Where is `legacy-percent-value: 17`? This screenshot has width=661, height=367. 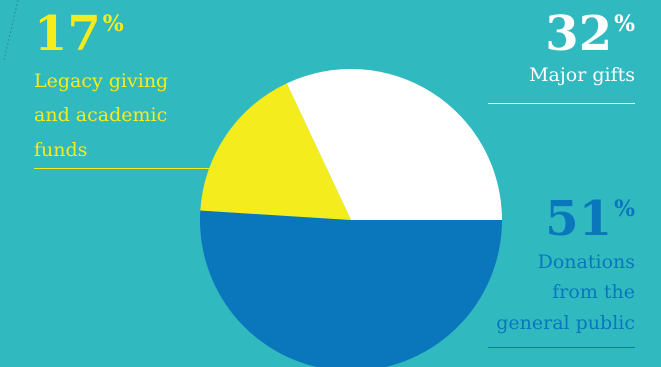
legacy-percent-value: 17 is located at coordinates (67, 34).